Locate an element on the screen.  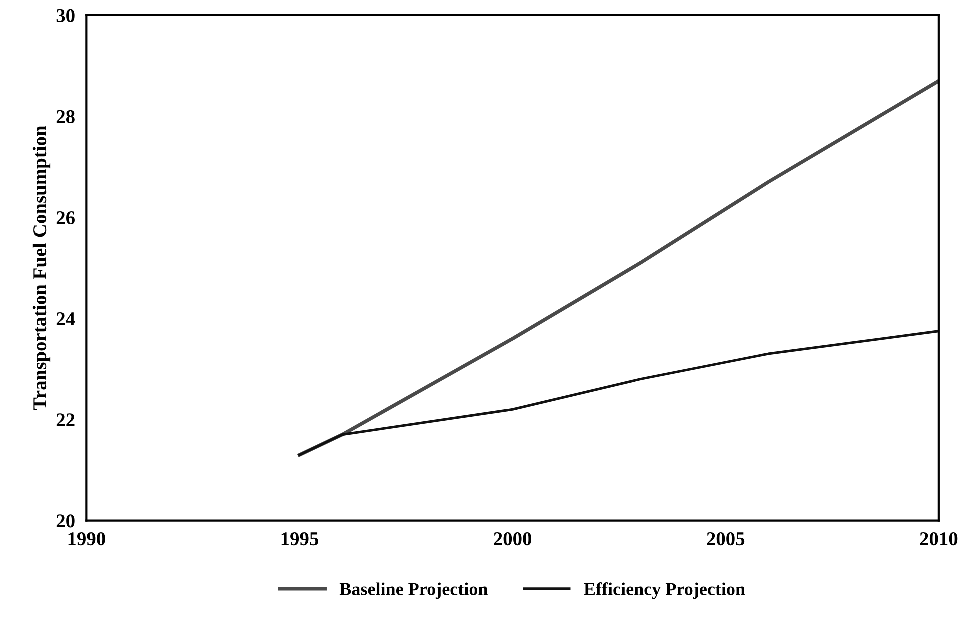
line-series is located at coordinates (618, 393).